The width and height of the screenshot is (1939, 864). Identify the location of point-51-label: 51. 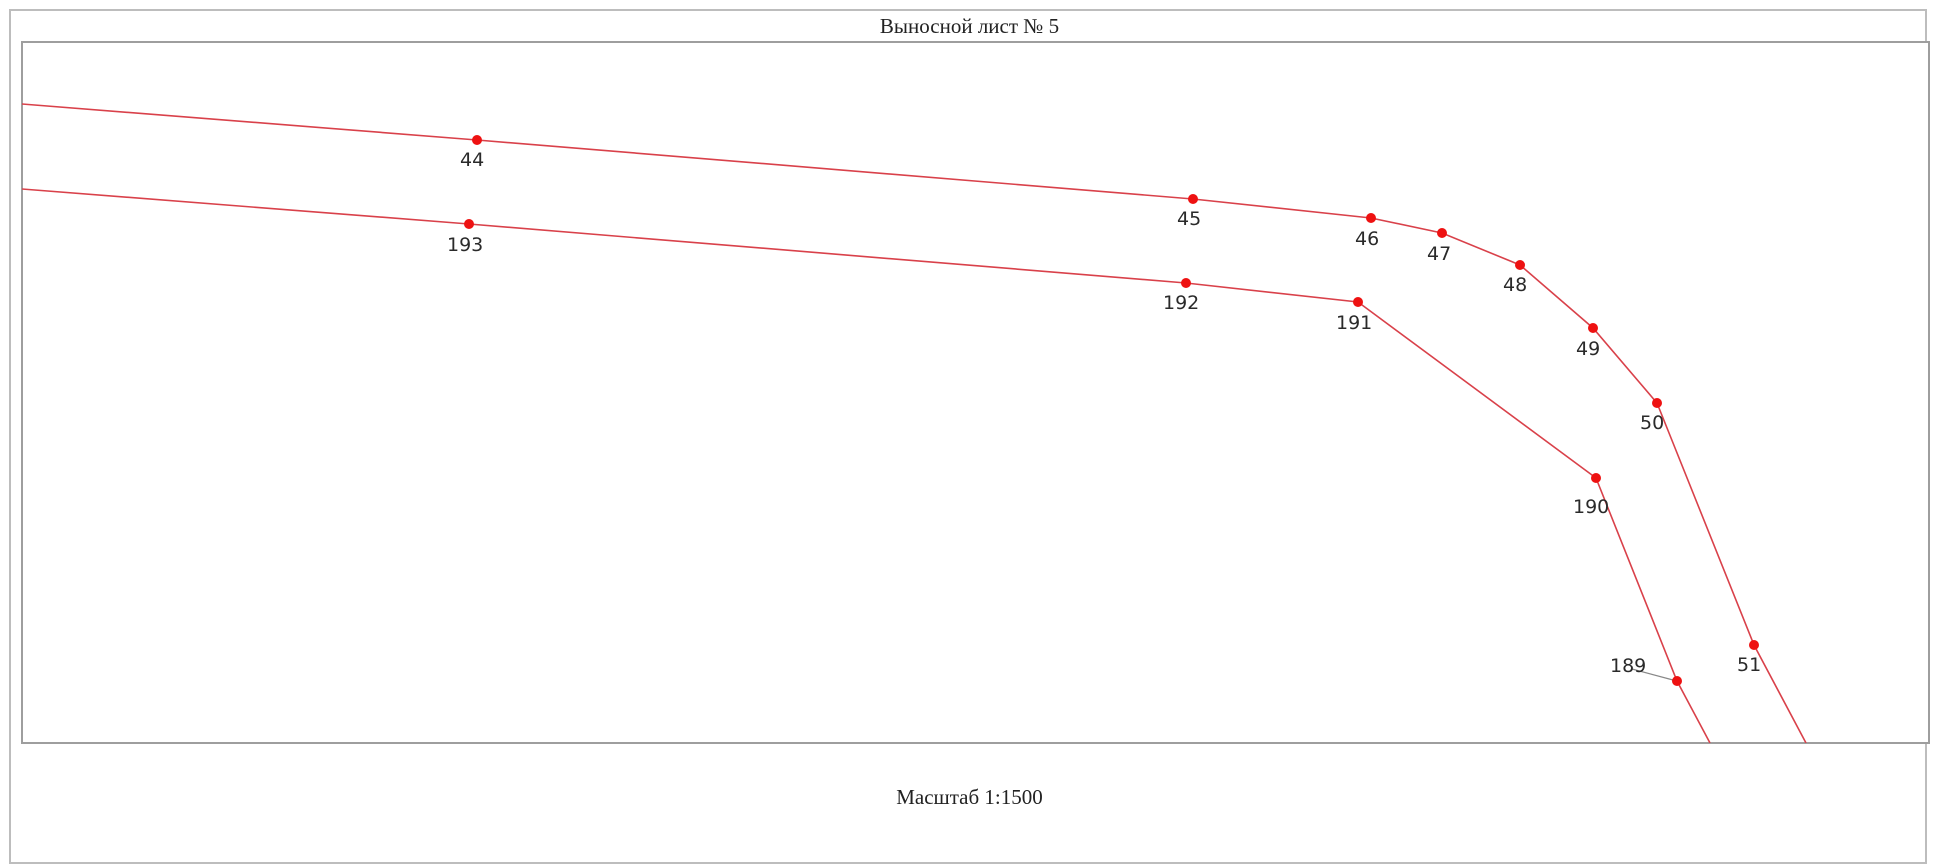
(1749, 665).